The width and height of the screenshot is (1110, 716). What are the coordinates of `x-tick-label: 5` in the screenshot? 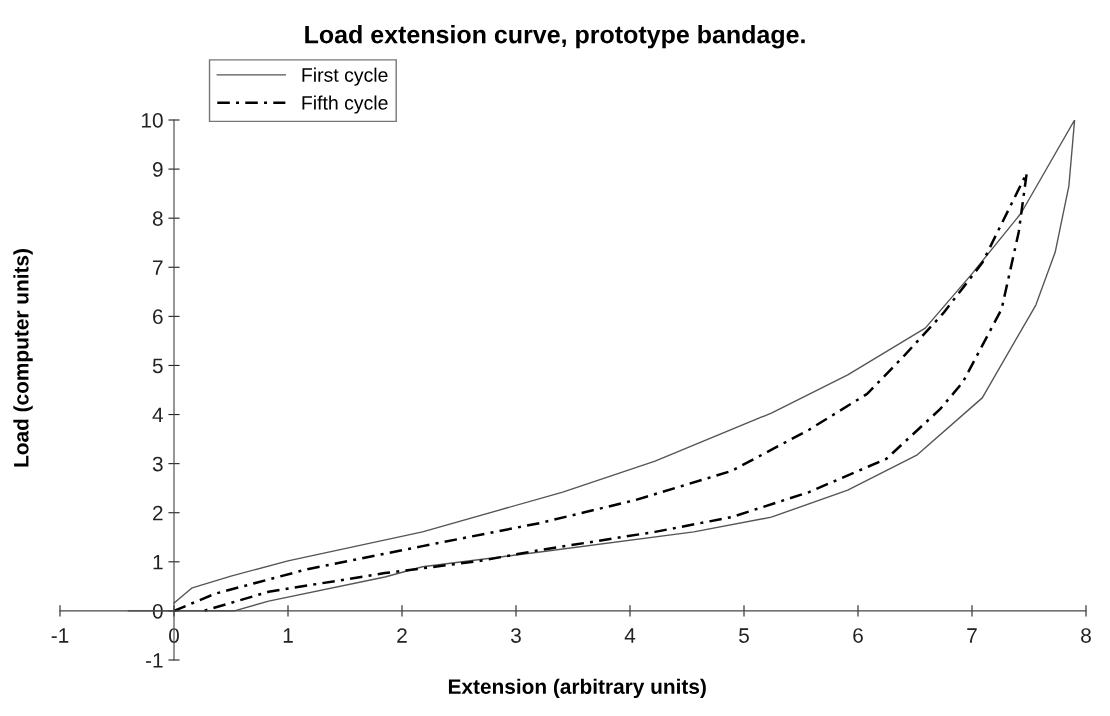 It's located at (744, 635).